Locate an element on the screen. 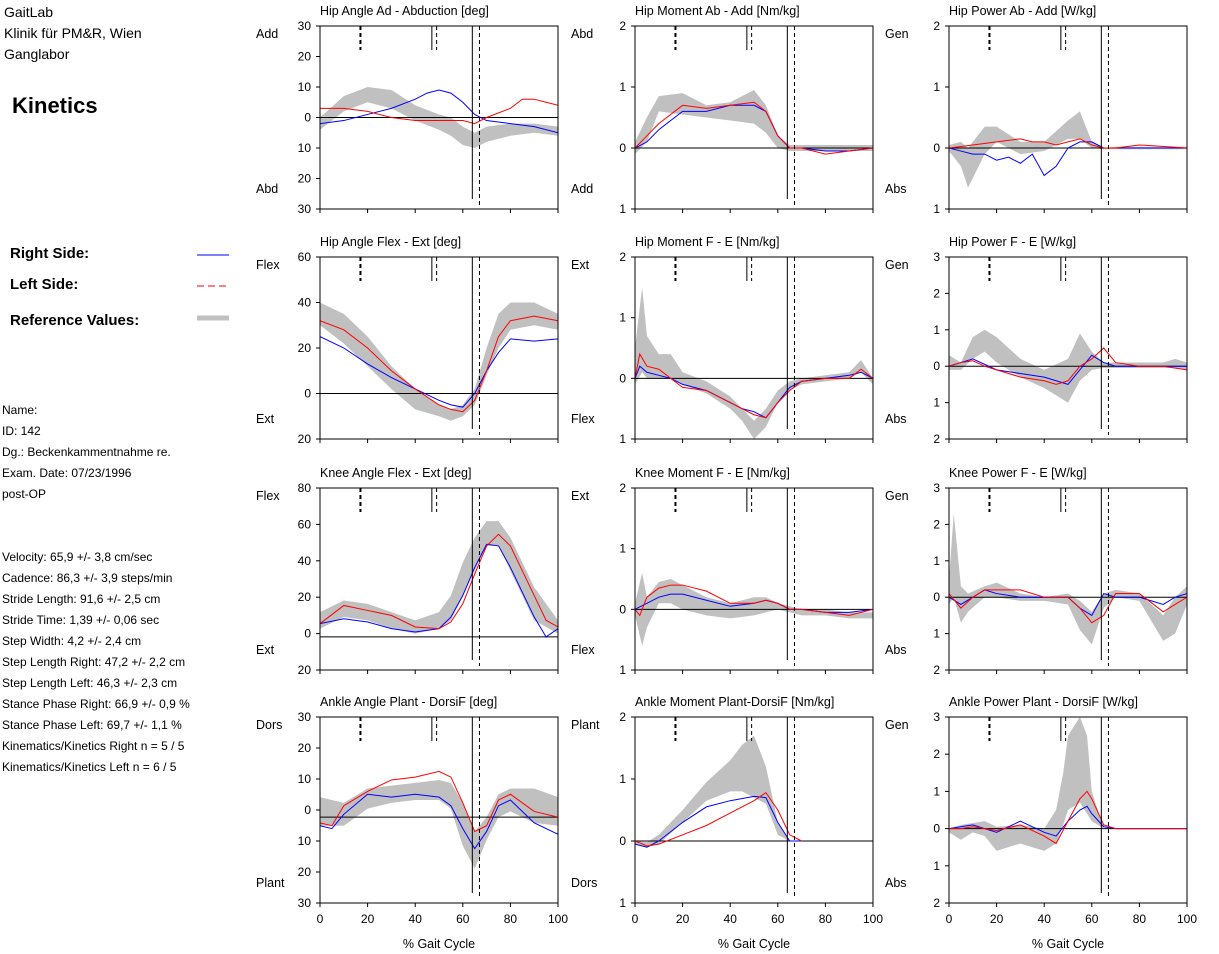 The width and height of the screenshot is (1219, 954). chart-7-left-series is located at coordinates (439, 581).